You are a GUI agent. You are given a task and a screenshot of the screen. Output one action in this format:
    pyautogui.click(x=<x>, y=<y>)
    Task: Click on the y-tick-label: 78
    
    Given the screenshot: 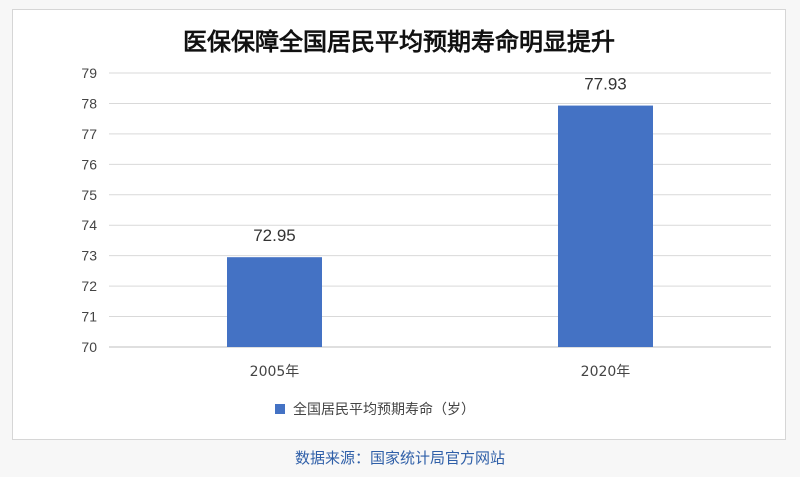 What is the action you would take?
    pyautogui.click(x=89, y=103)
    